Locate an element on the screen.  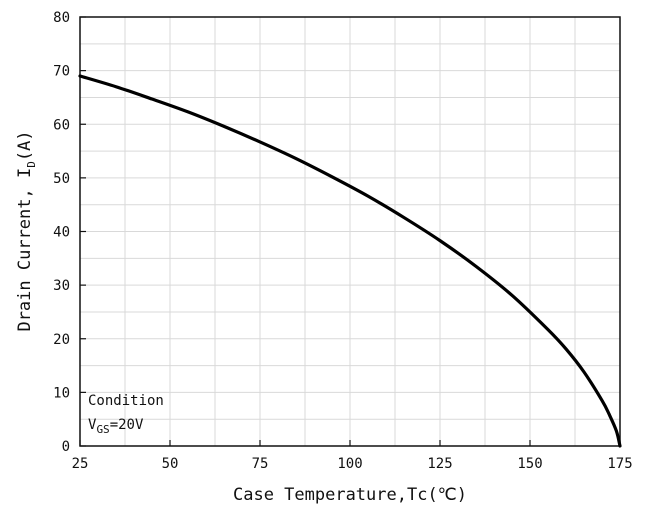
y-tick-label: 10 is located at coordinates (61, 393).